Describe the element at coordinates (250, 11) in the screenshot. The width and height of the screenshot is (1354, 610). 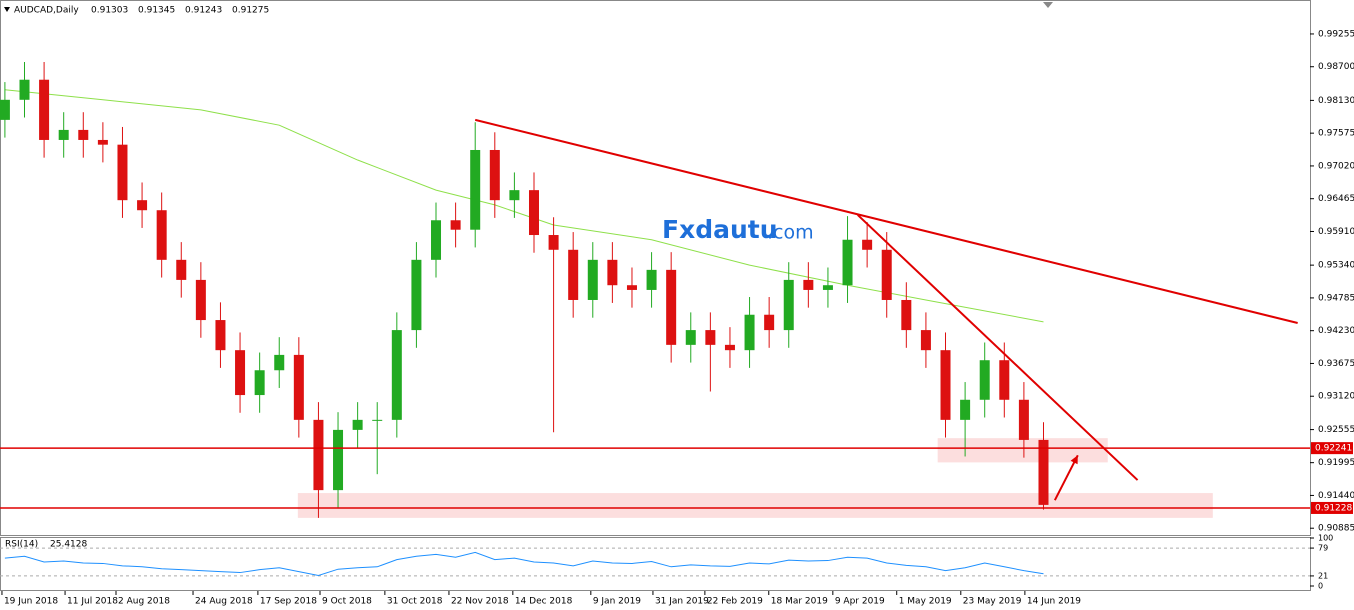
I see `quote-close: 0.91275` at that location.